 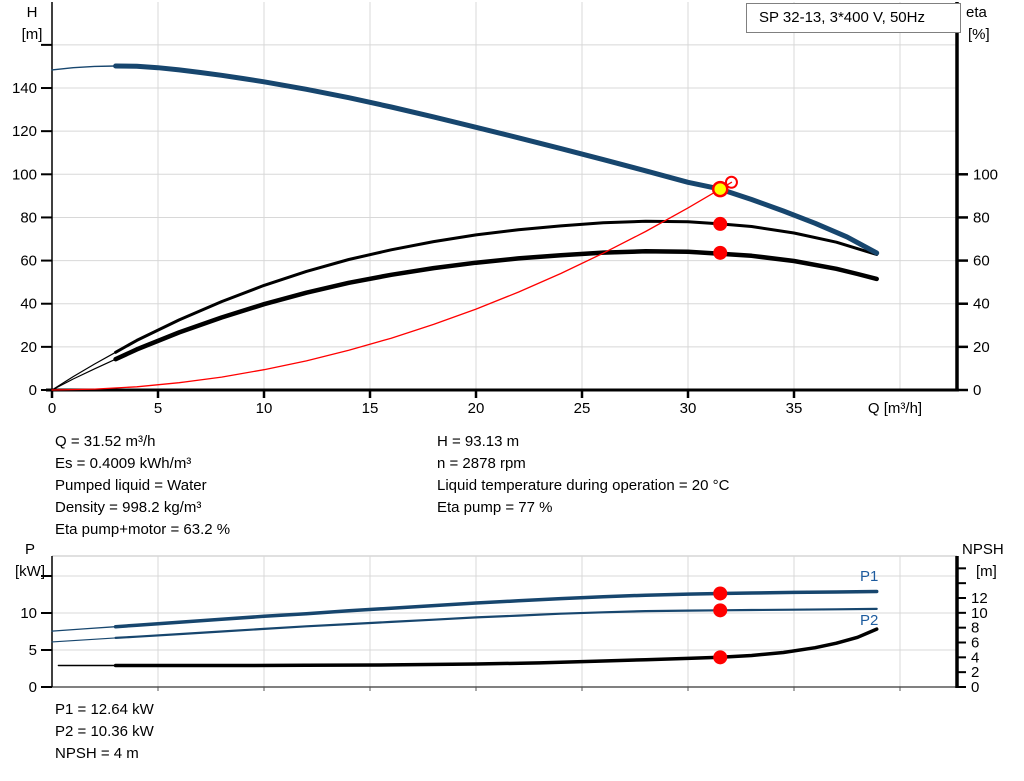 I want to click on eta-axis-unit: [%], so click(x=979, y=34).